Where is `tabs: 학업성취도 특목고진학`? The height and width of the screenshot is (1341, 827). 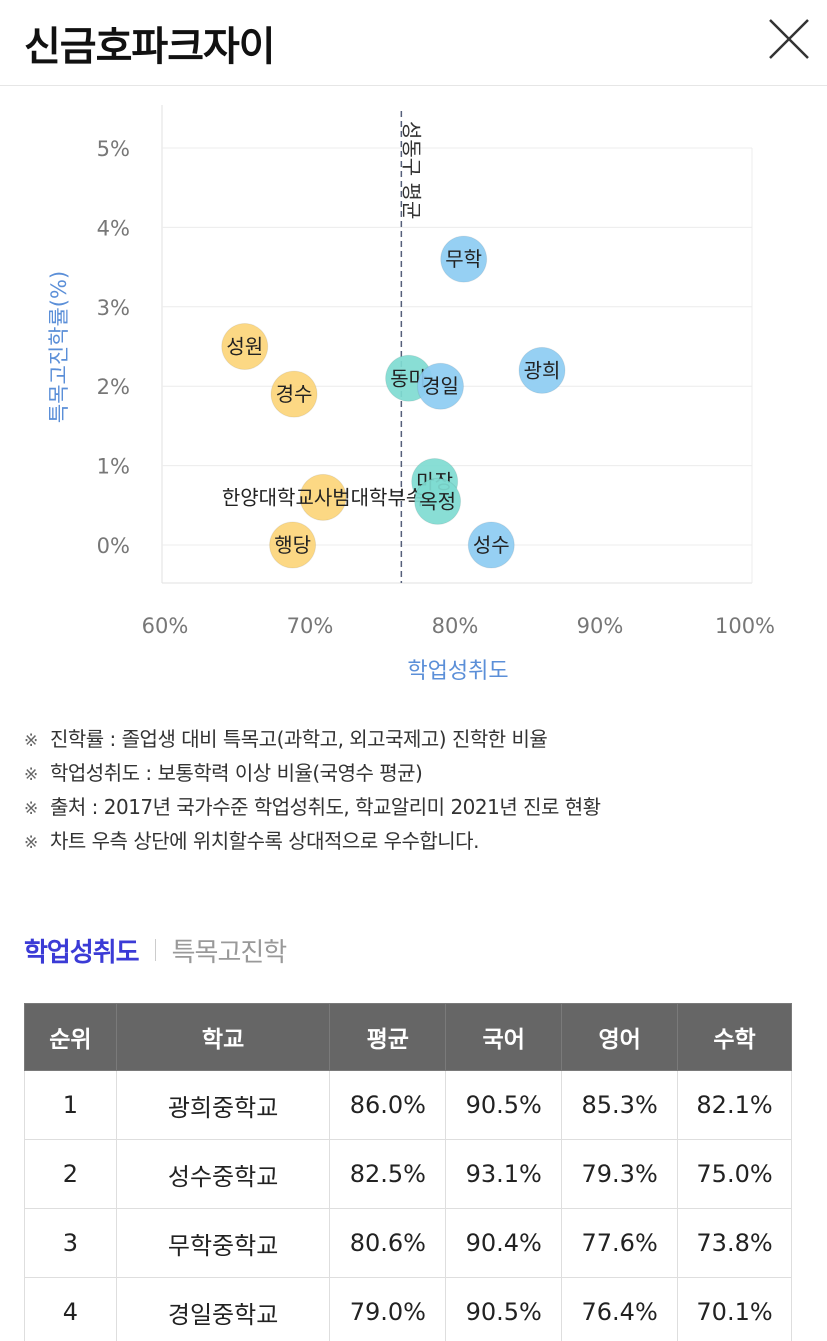 tabs: 학업성취도 특목고진학 is located at coordinates (156, 950).